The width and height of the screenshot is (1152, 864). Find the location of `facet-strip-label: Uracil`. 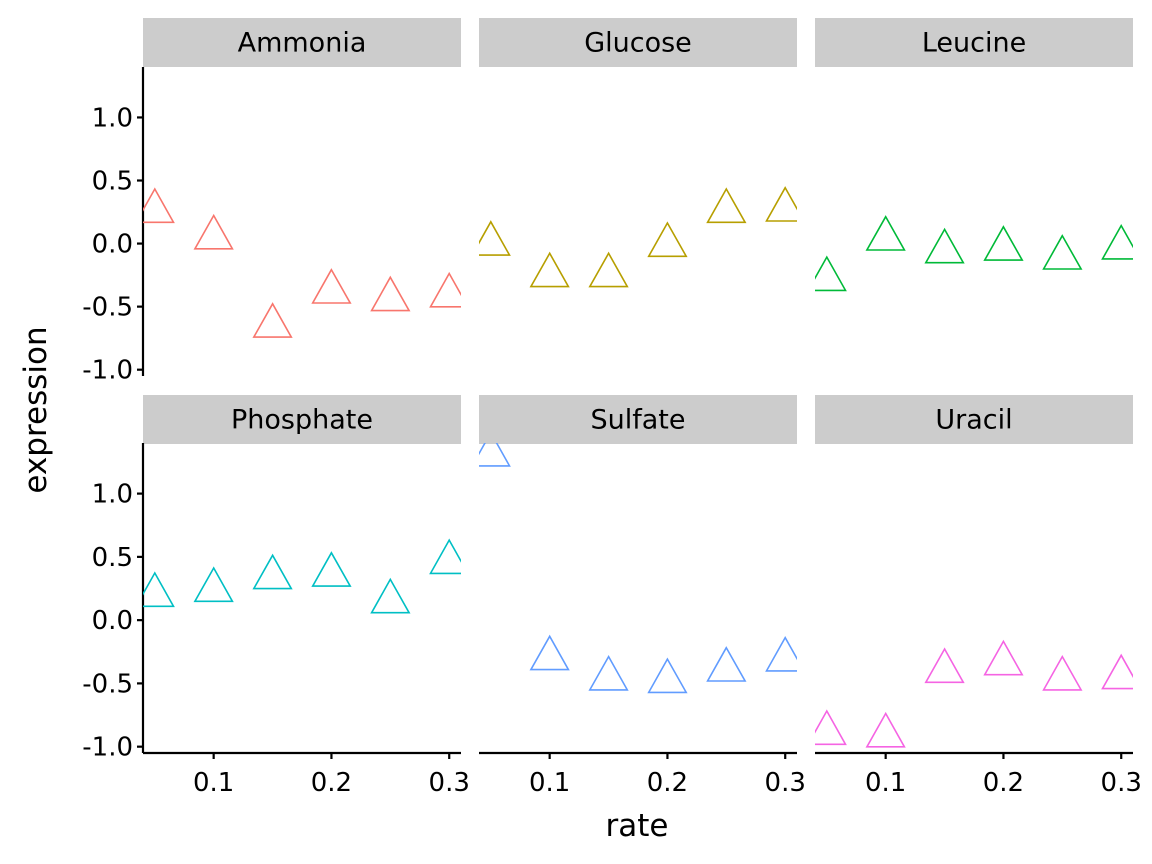

facet-strip-label: Uracil is located at coordinates (973, 420).